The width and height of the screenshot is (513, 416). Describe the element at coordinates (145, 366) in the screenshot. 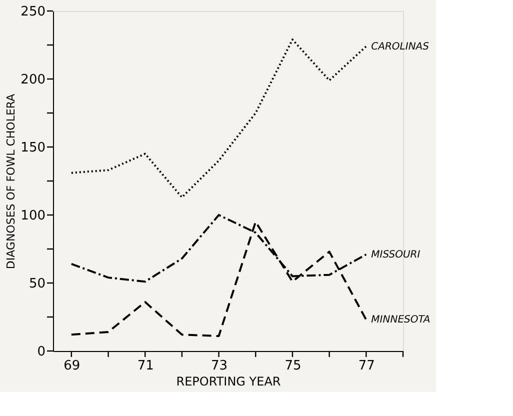

I see `x-tick-label: 71` at that location.